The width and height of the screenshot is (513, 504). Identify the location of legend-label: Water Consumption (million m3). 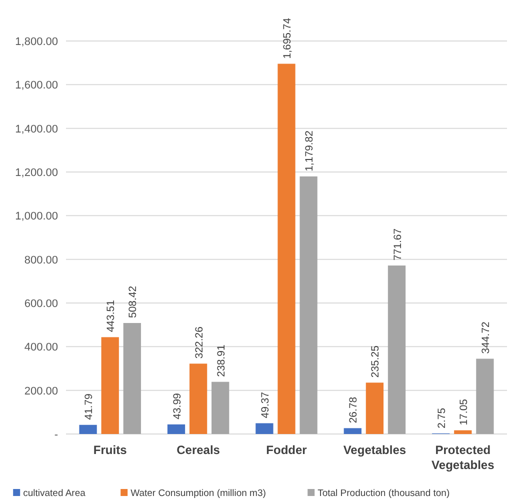
(198, 493).